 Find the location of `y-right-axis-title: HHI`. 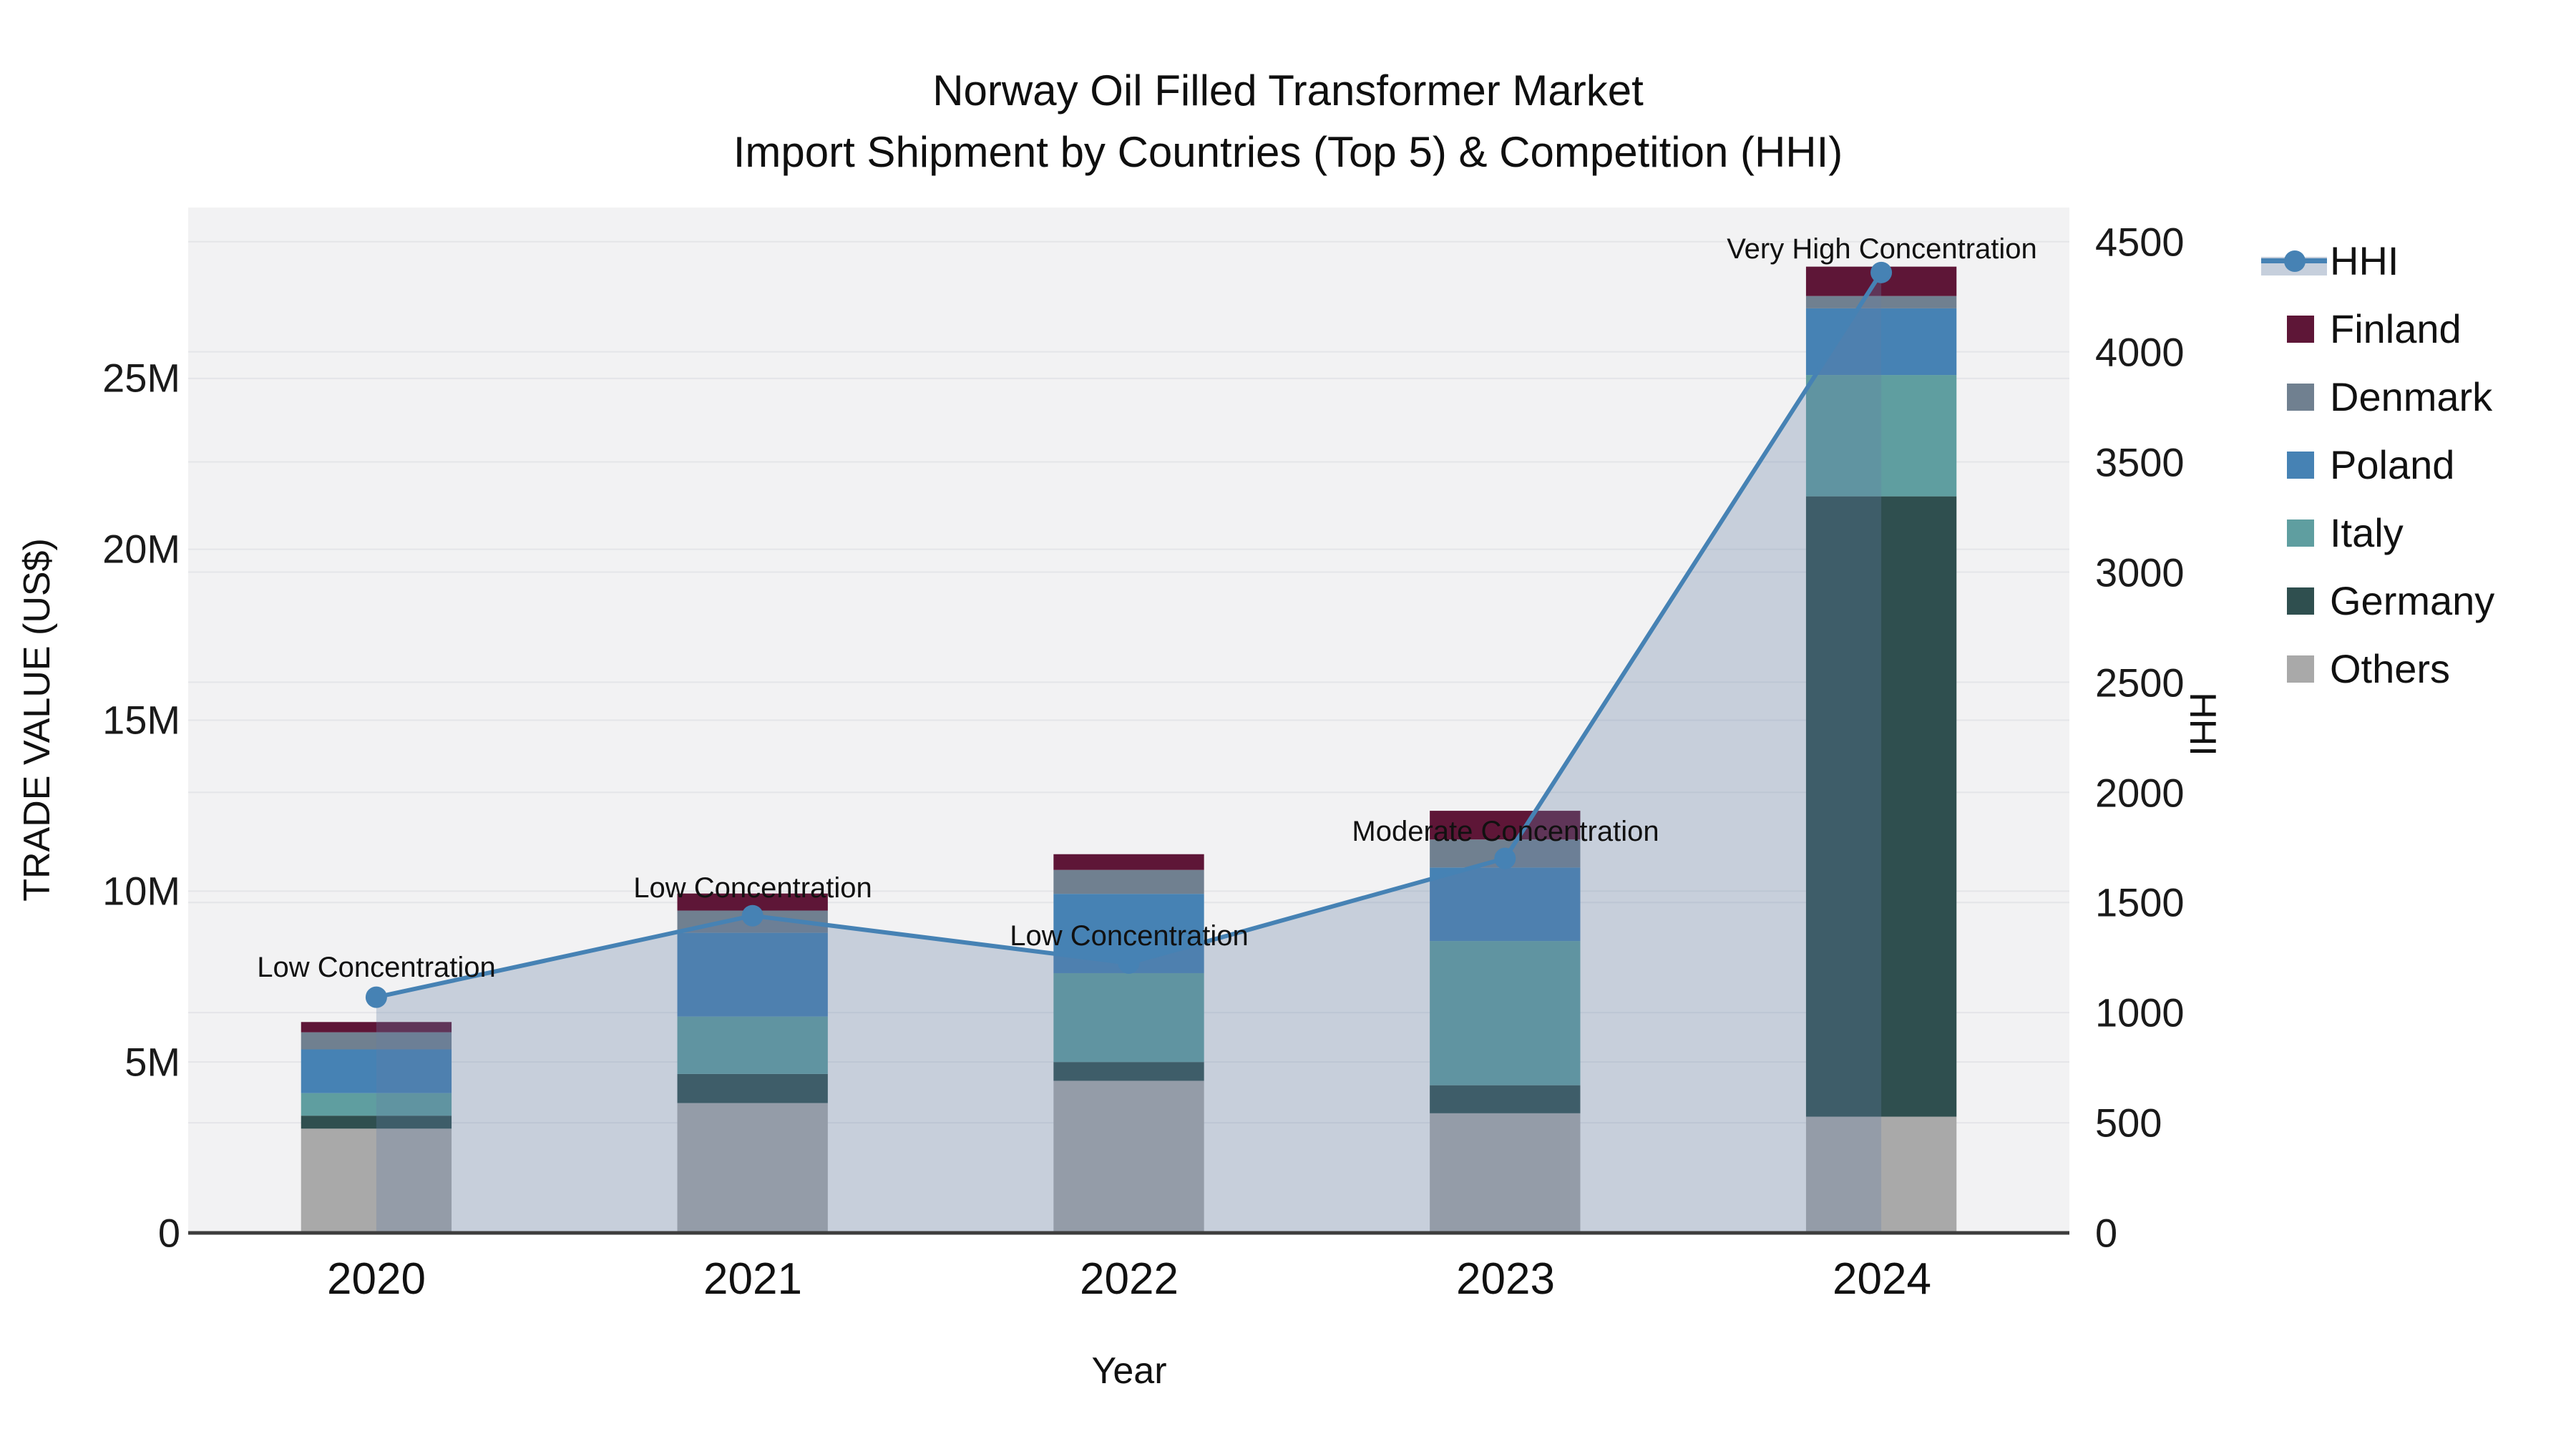

y-right-axis-title: HHI is located at coordinates (2202, 724).